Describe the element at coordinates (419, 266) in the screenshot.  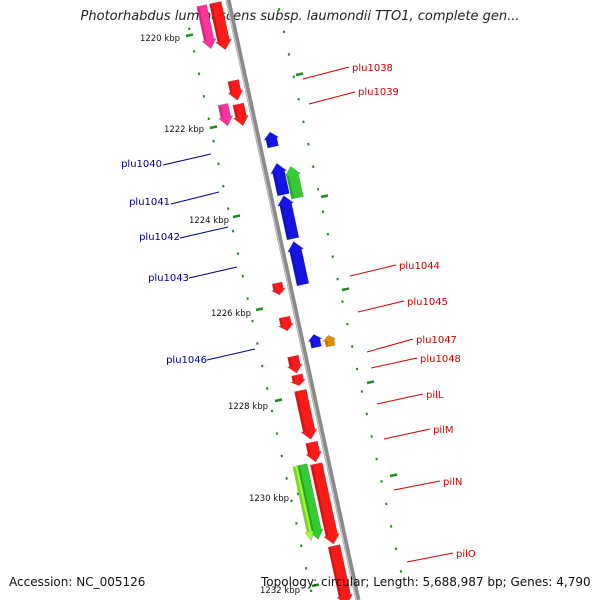
I see `gene-label-plu1044: plu1044` at that location.